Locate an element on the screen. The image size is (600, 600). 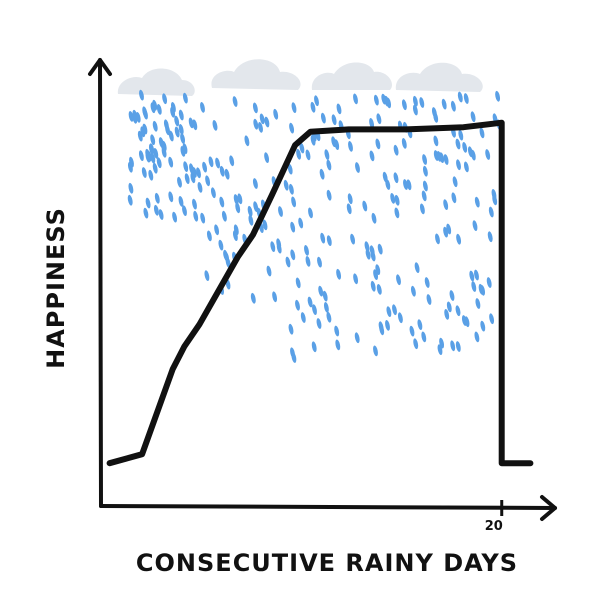
x-axis-arrow is located at coordinates (548, 508).